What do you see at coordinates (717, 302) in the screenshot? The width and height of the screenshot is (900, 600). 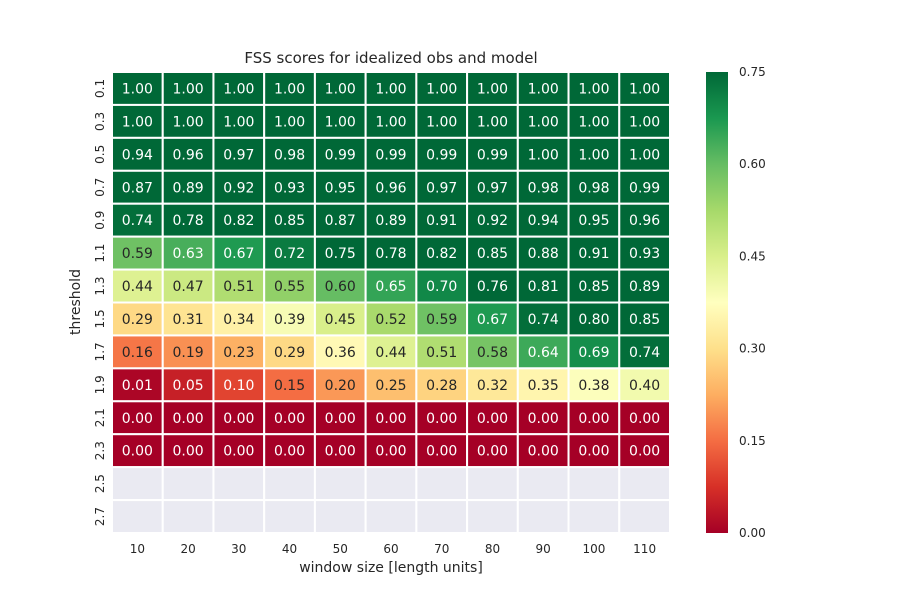 I see `colorbar` at bounding box center [717, 302].